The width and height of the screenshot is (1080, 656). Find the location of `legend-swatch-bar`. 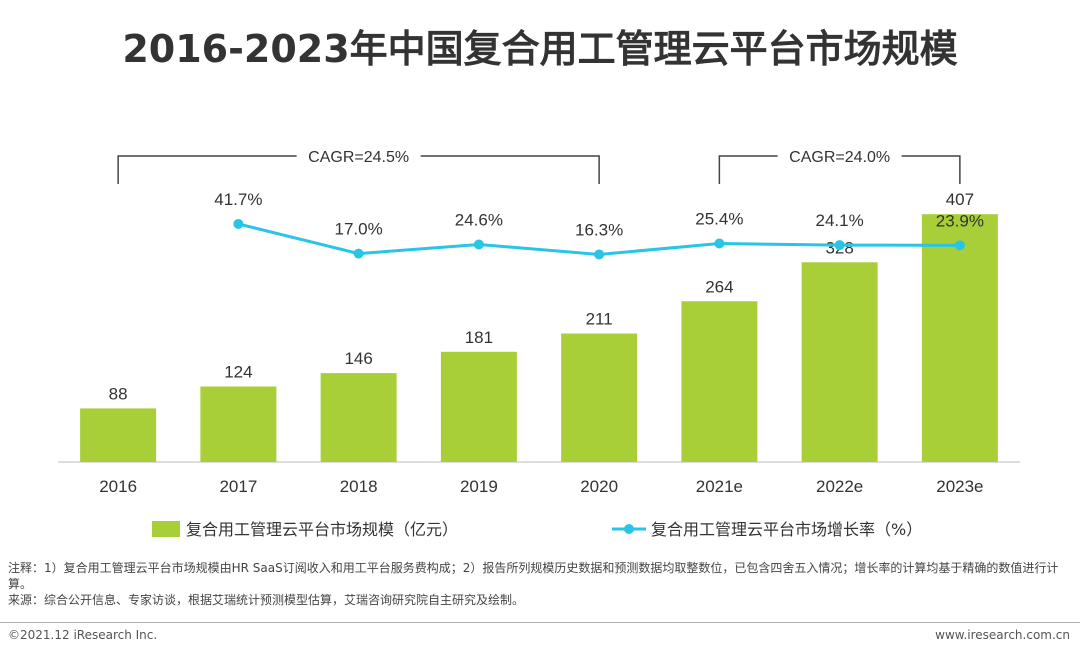

legend-swatch-bar is located at coordinates (166, 529).